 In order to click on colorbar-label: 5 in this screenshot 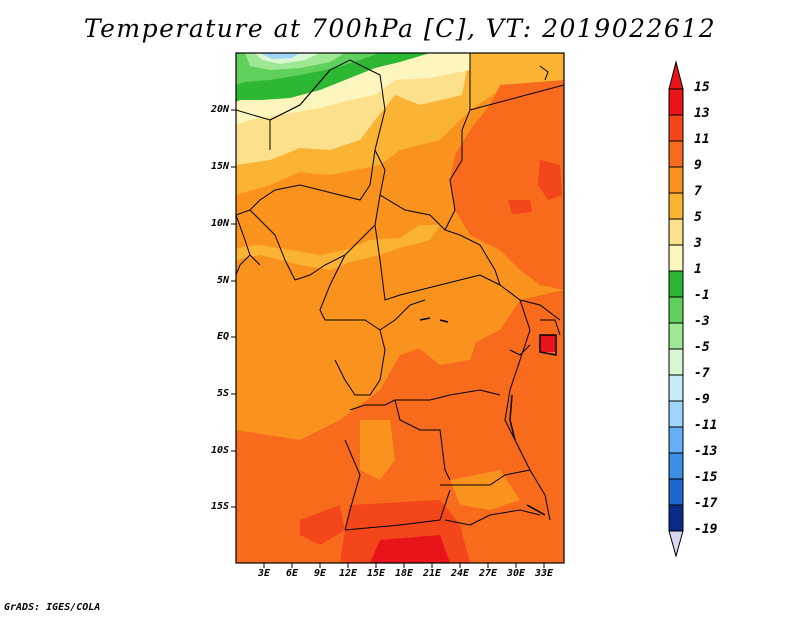, I will do `click(698, 217)`.